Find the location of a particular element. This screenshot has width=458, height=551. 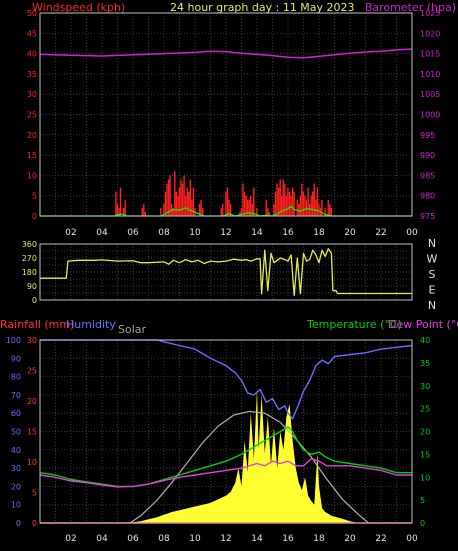

climate-x-tick-label: 22 is located at coordinates (380, 539).